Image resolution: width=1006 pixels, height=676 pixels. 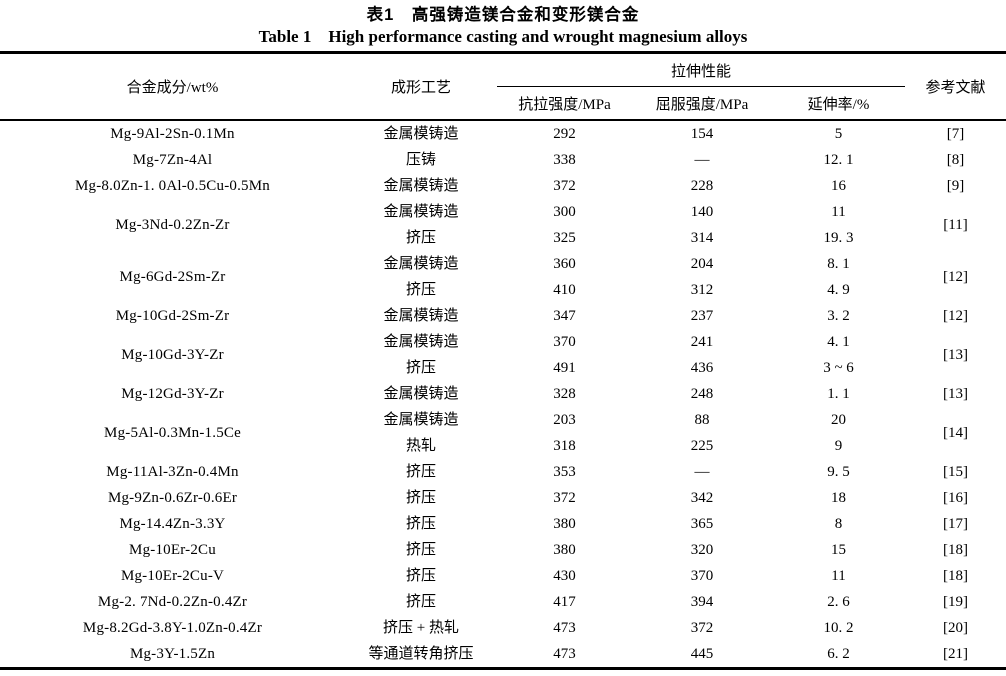 I want to click on table-row: Mg-12Gd-3Y-Zr 金属模铸造 328 248 1. 1 [13], so click(x=503, y=394).